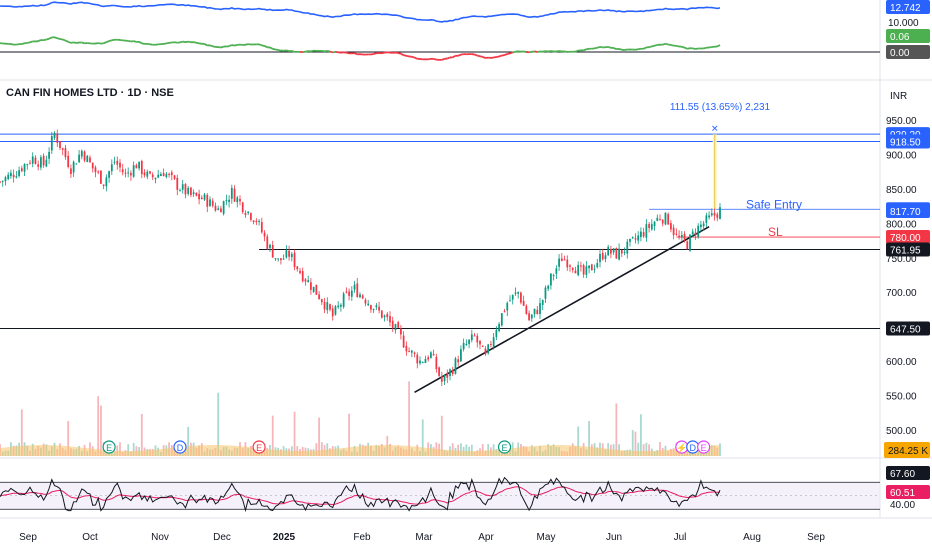 The width and height of the screenshot is (932, 550). What do you see at coordinates (907, 450) in the screenshot?
I see `volume-label-bg` at bounding box center [907, 450].